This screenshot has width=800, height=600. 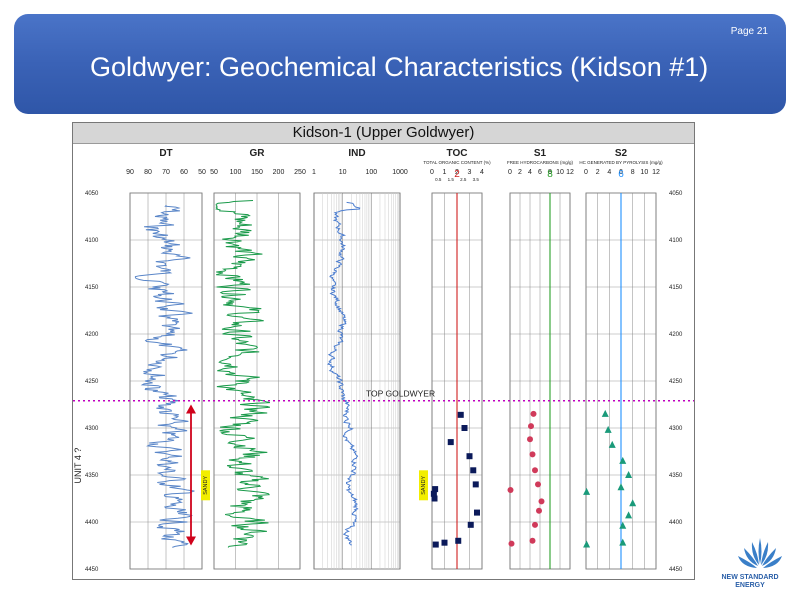 What do you see at coordinates (540, 153) in the screenshot?
I see `track-header-s1: S1` at bounding box center [540, 153].